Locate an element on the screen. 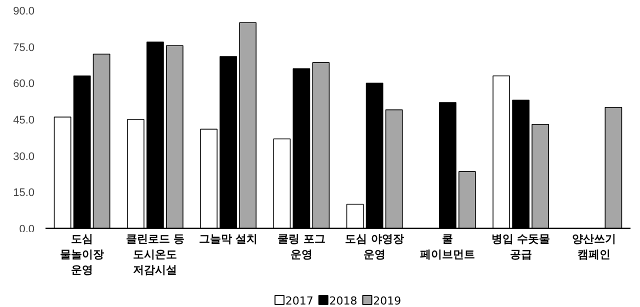 The height and width of the screenshot is (307, 640). y-tick-label: 30.0 is located at coordinates (24, 156).